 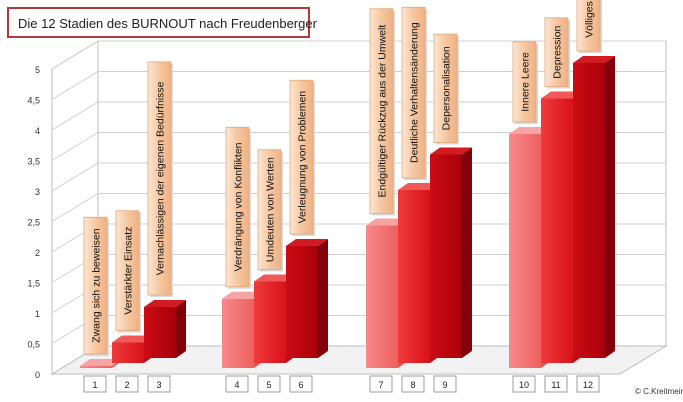 I want to click on y-tick-label: 3,5, so click(x=33, y=162).